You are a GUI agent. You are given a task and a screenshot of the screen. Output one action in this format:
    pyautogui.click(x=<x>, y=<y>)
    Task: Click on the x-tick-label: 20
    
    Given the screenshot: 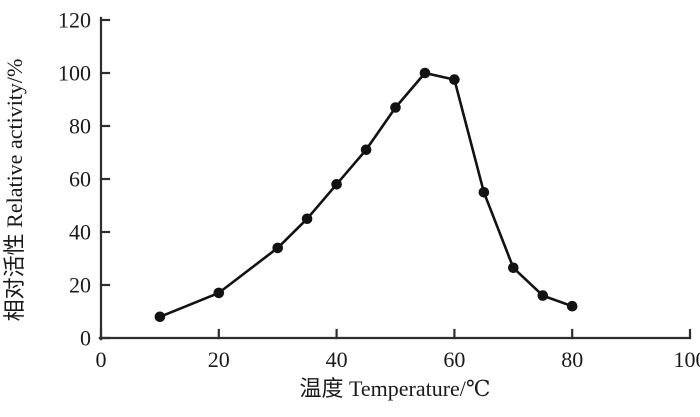 What is the action you would take?
    pyautogui.click(x=219, y=359)
    